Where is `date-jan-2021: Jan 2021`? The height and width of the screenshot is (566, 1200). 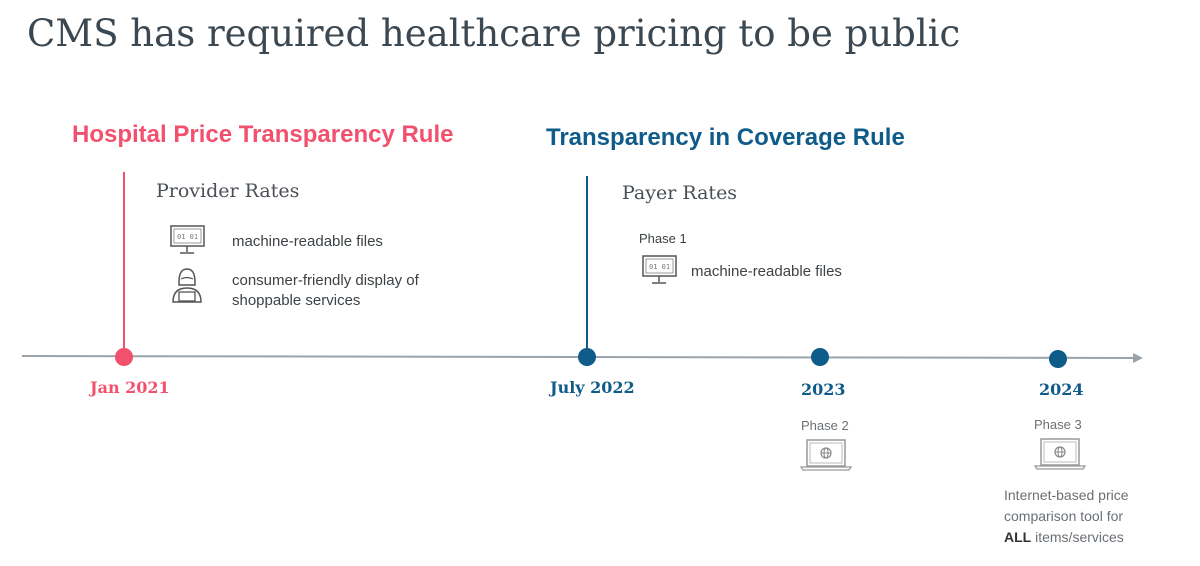 date-jan-2021: Jan 2021 is located at coordinates (130, 387).